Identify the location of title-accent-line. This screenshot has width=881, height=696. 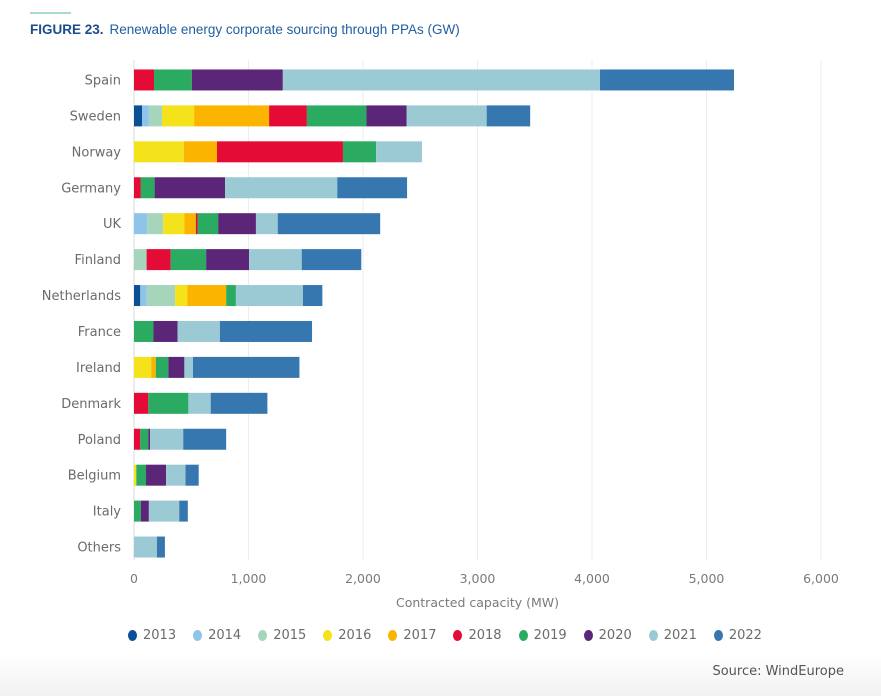
(50, 13).